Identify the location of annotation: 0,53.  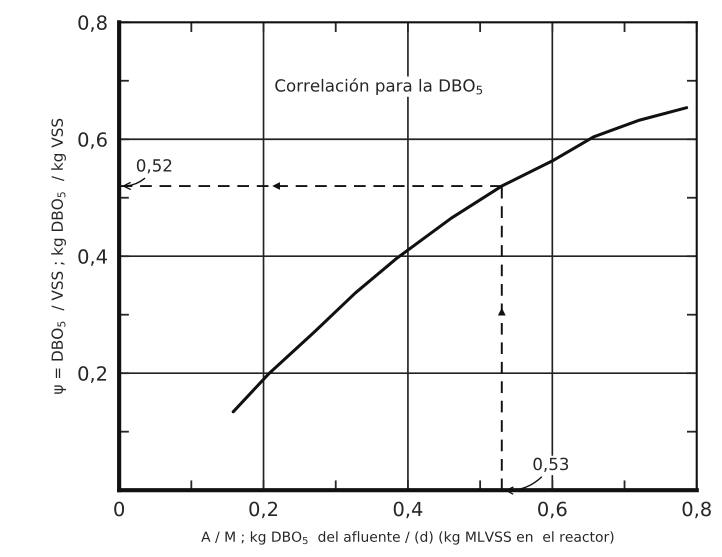
(550, 465).